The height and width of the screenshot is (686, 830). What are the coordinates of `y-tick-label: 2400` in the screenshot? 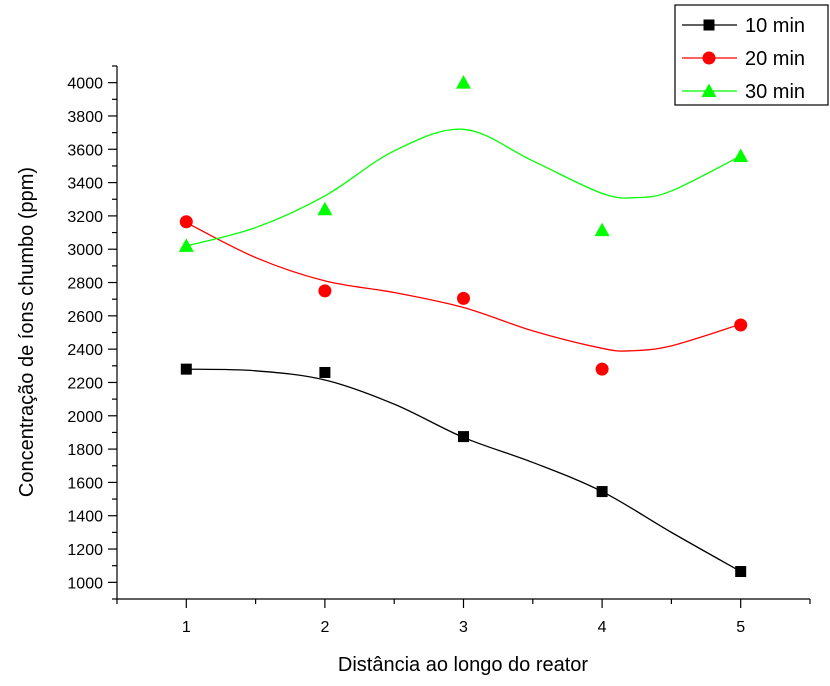 It's located at (85, 350).